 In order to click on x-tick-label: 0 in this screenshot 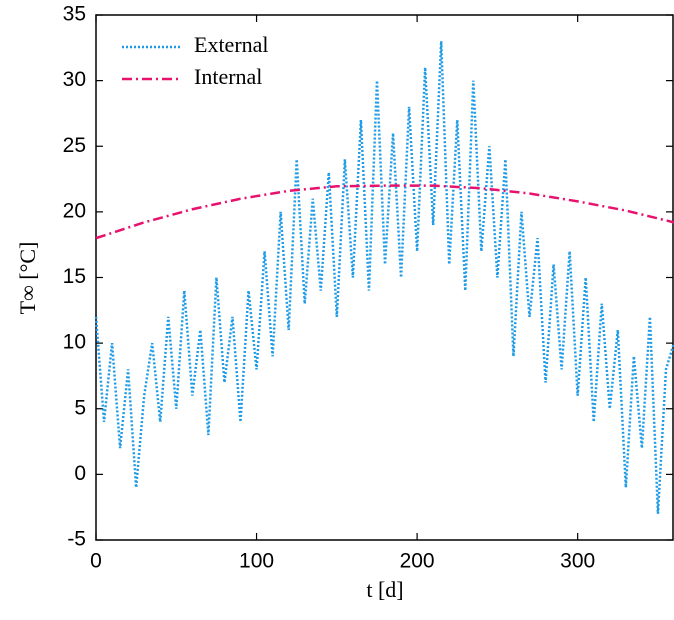, I will do `click(96, 561)`.